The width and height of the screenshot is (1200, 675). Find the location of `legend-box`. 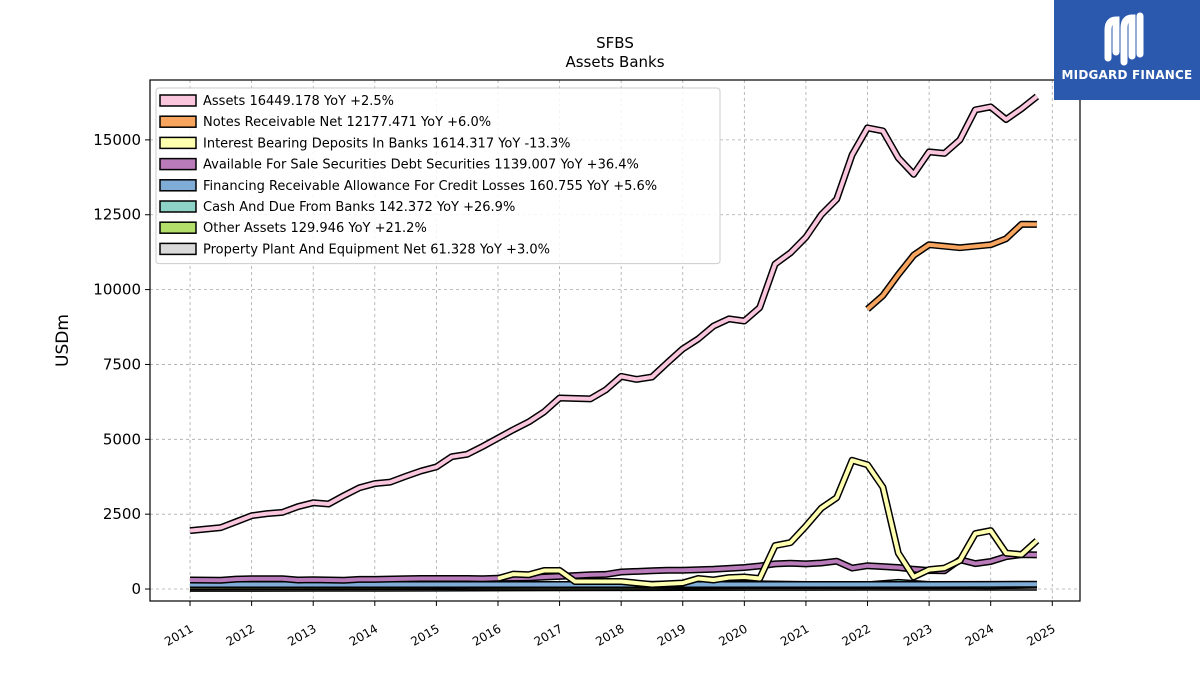

legend-box is located at coordinates (438, 176).